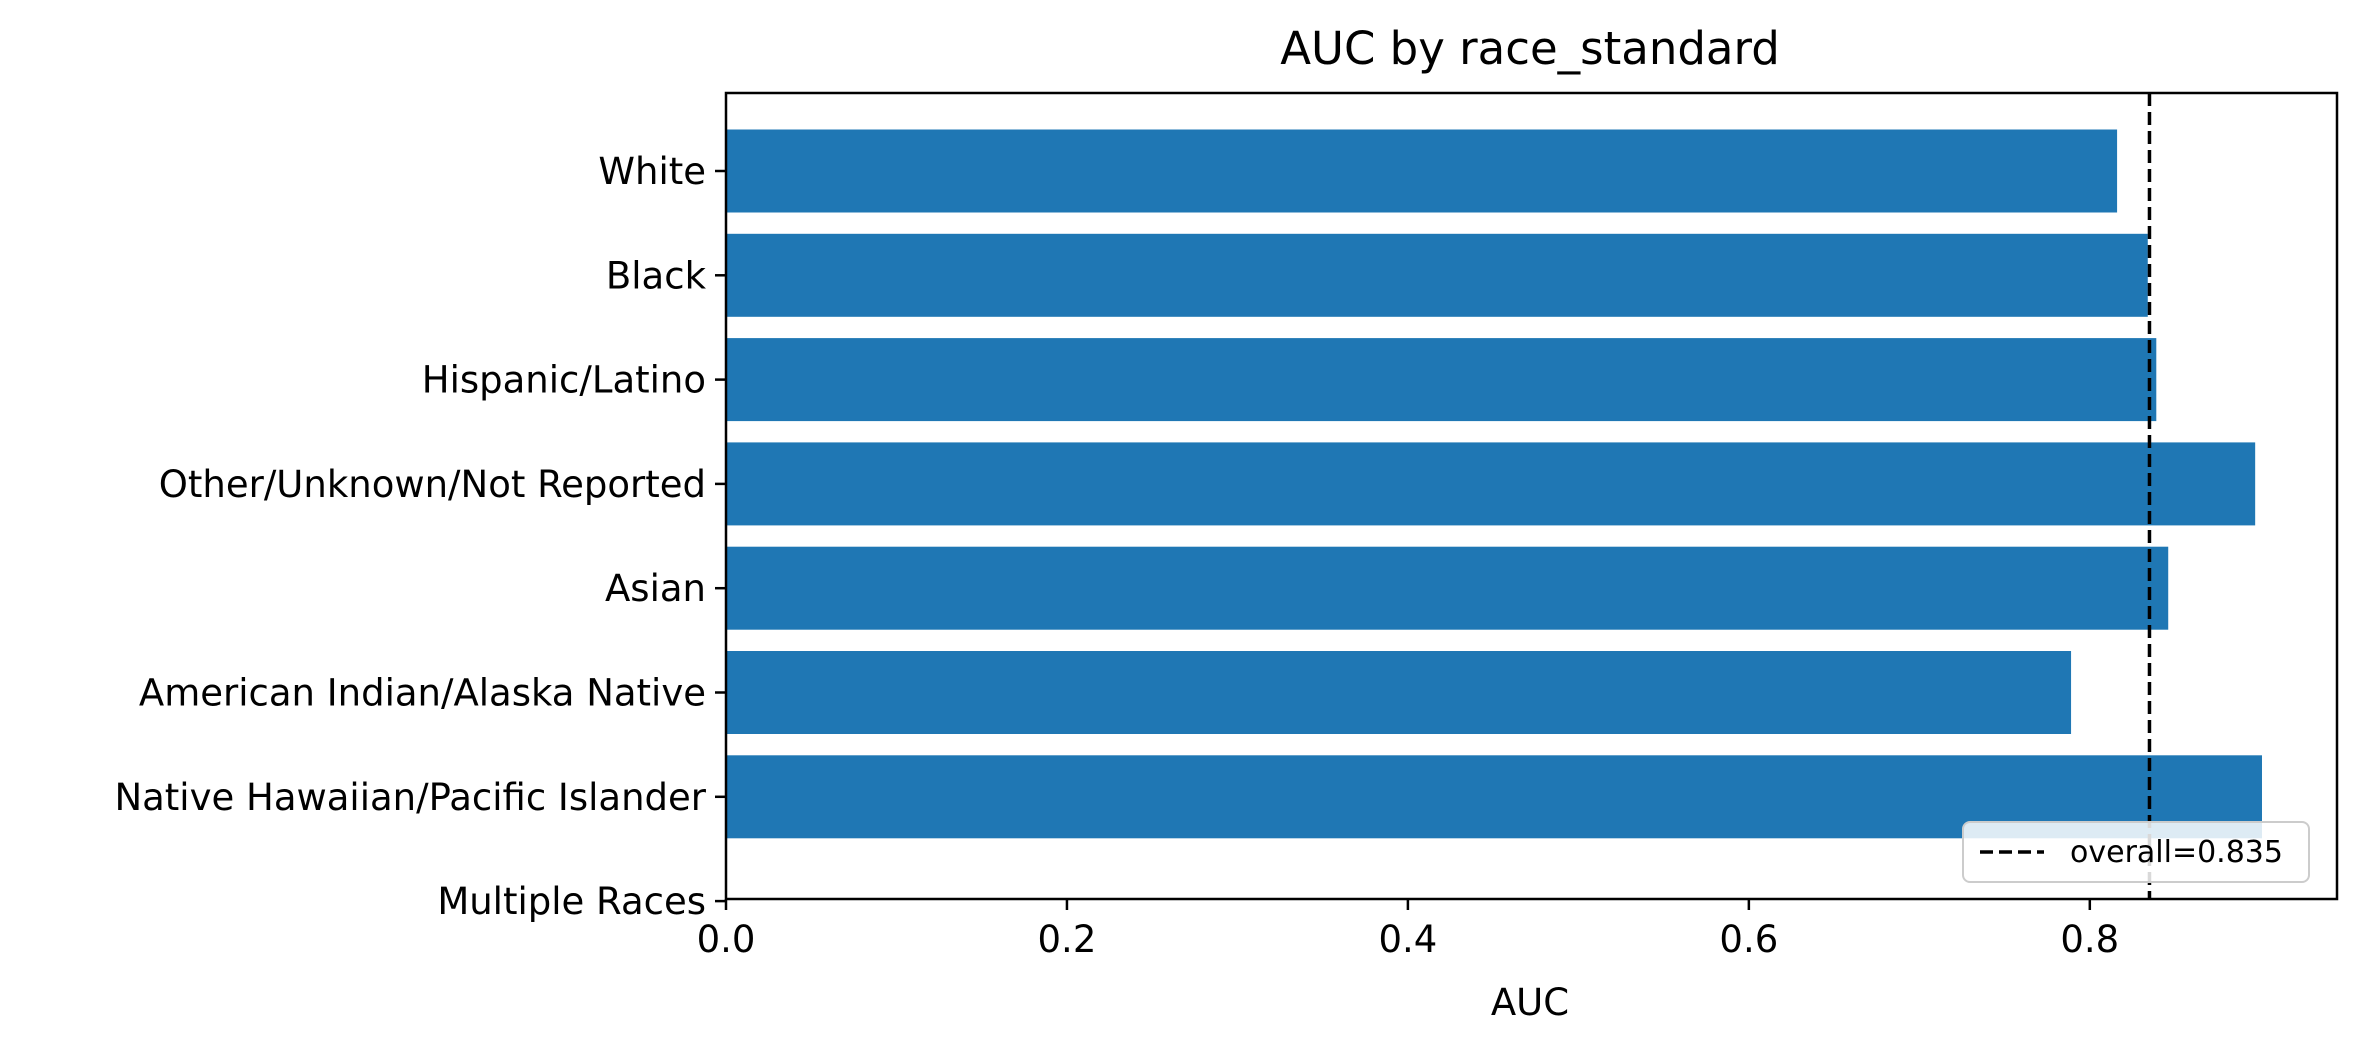  What do you see at coordinates (432, 484) in the screenshot?
I see `y-tick-label: Other/Unknown/Not Reported` at bounding box center [432, 484].